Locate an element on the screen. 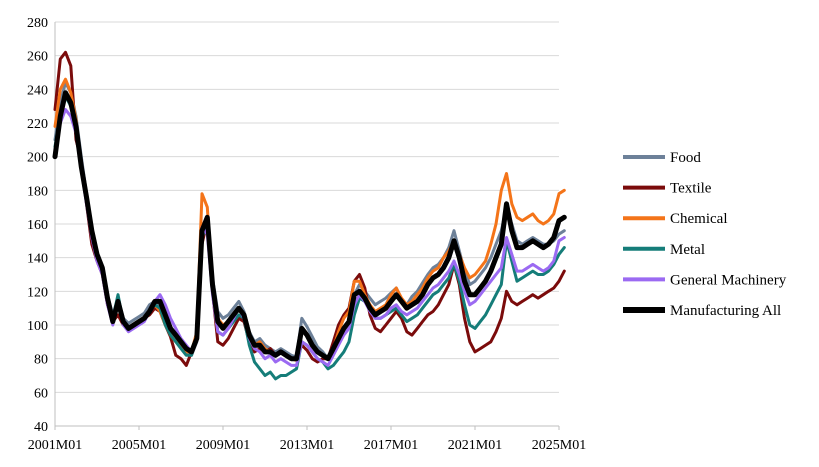 The width and height of the screenshot is (819, 467). legend-label-chemical: Chemical is located at coordinates (698, 219).